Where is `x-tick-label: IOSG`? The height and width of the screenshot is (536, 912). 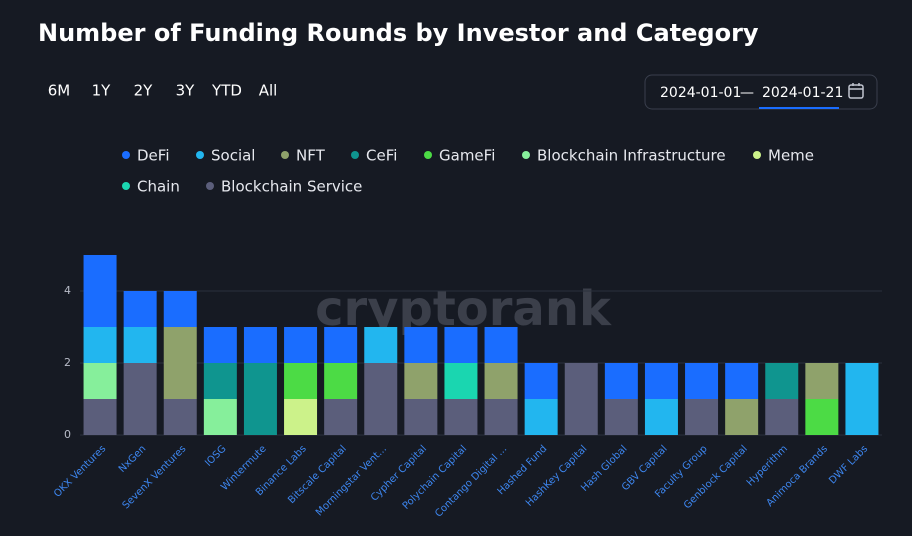 x-tick-label: IOSG is located at coordinates (215, 455).